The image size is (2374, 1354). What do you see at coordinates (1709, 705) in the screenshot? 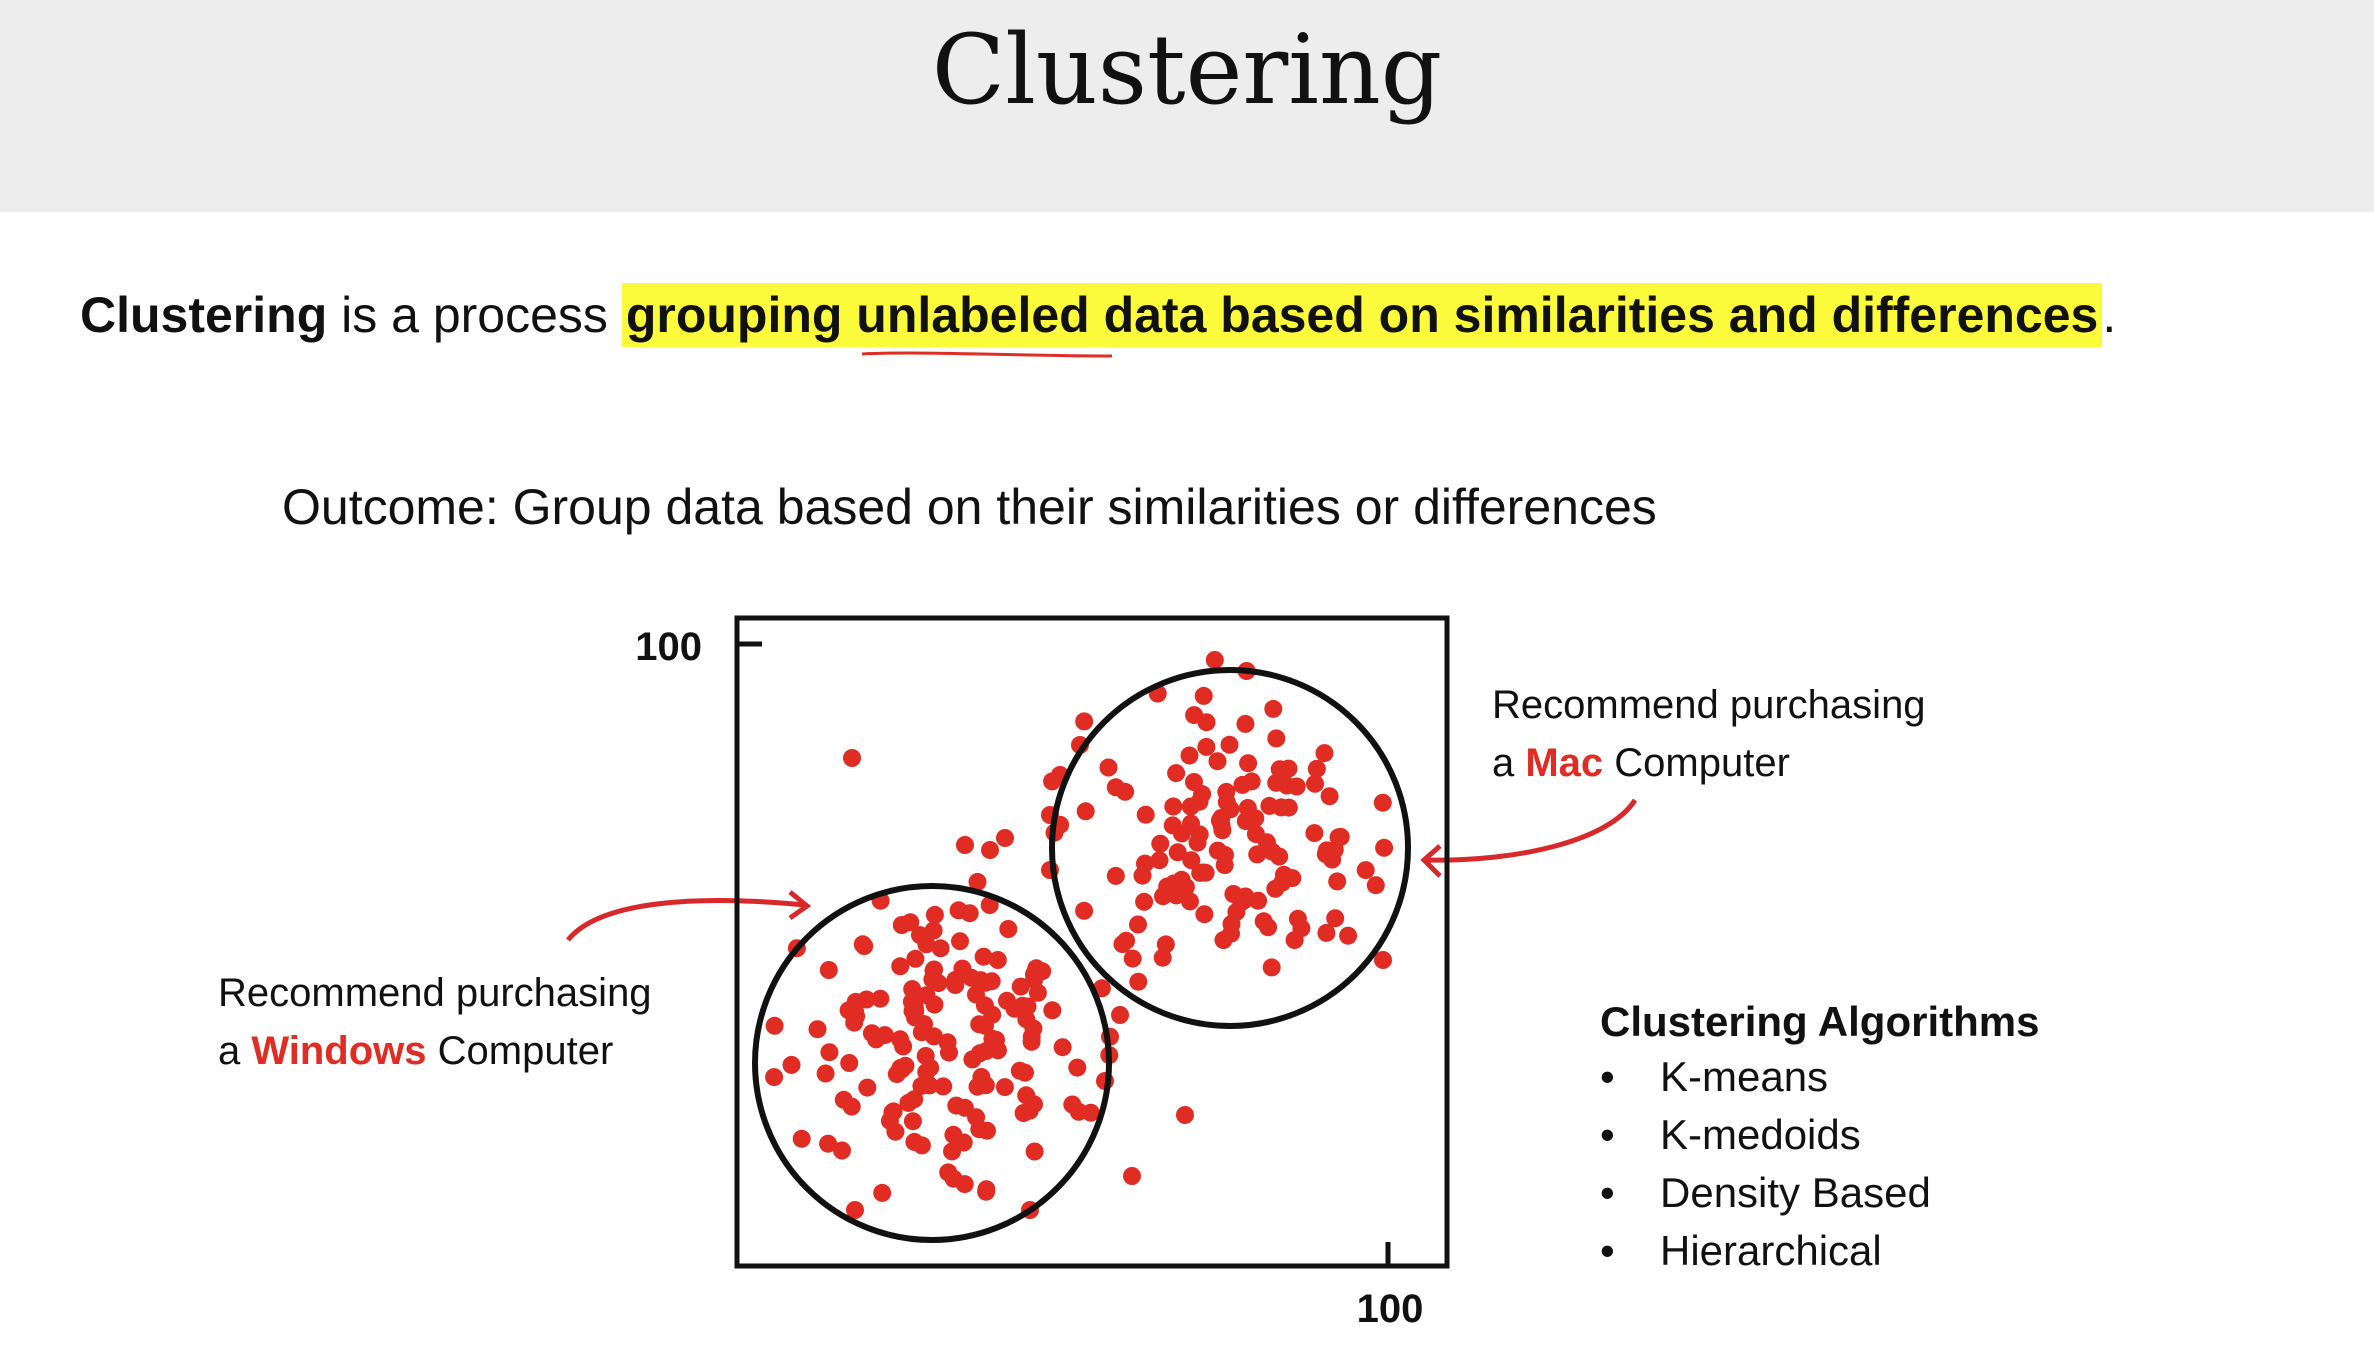
I see `mac-recommendation-line1: Recommend purchasing` at bounding box center [1709, 705].